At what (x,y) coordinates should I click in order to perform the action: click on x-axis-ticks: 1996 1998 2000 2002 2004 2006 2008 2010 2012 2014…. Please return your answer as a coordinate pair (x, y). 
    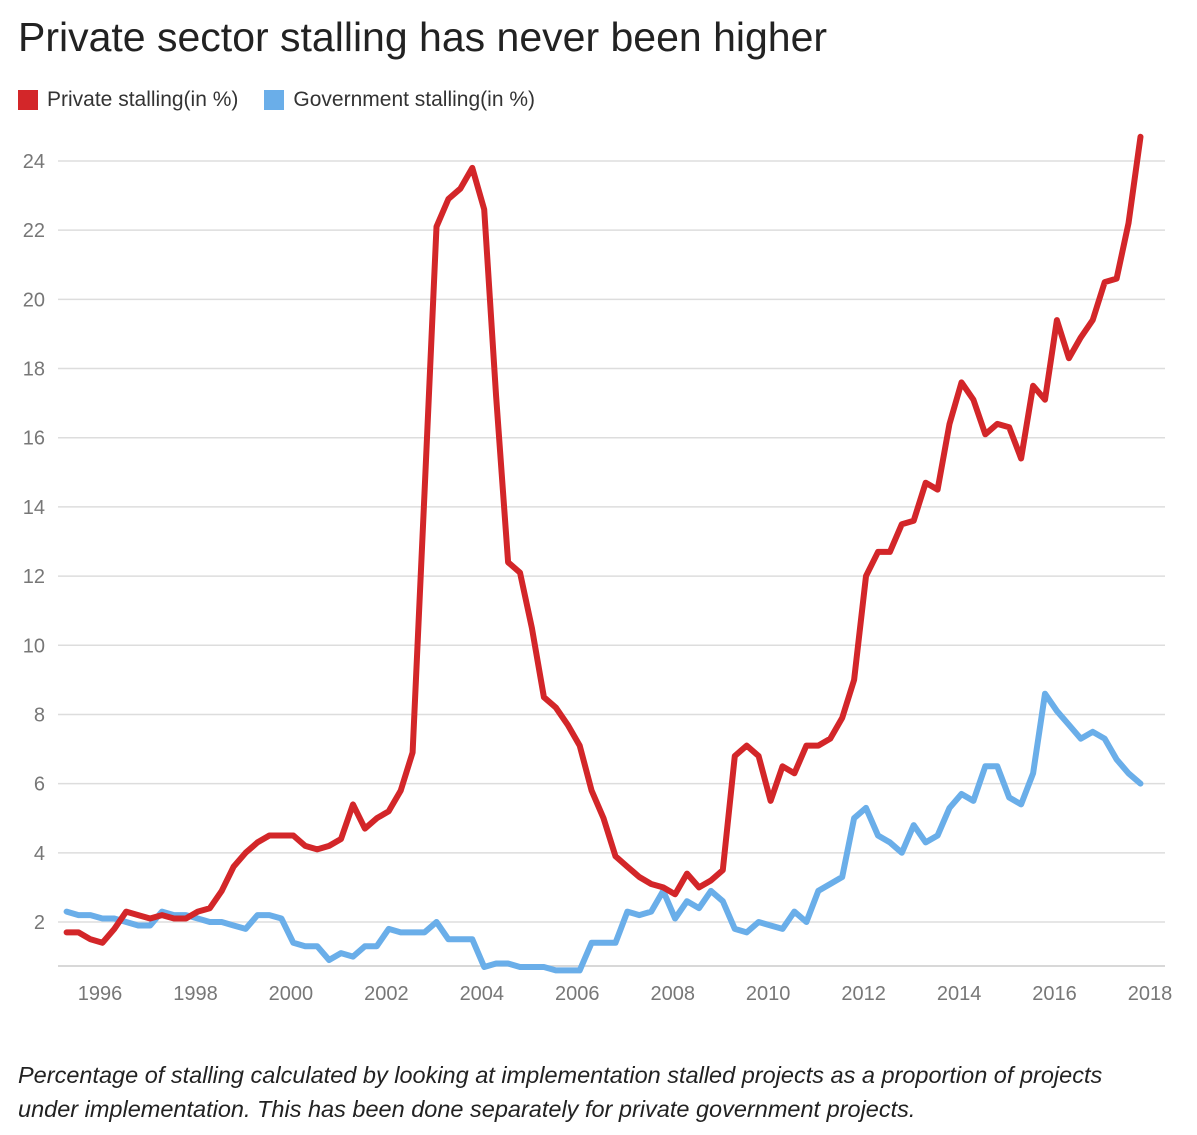
    Looking at the image, I should click on (625, 994).